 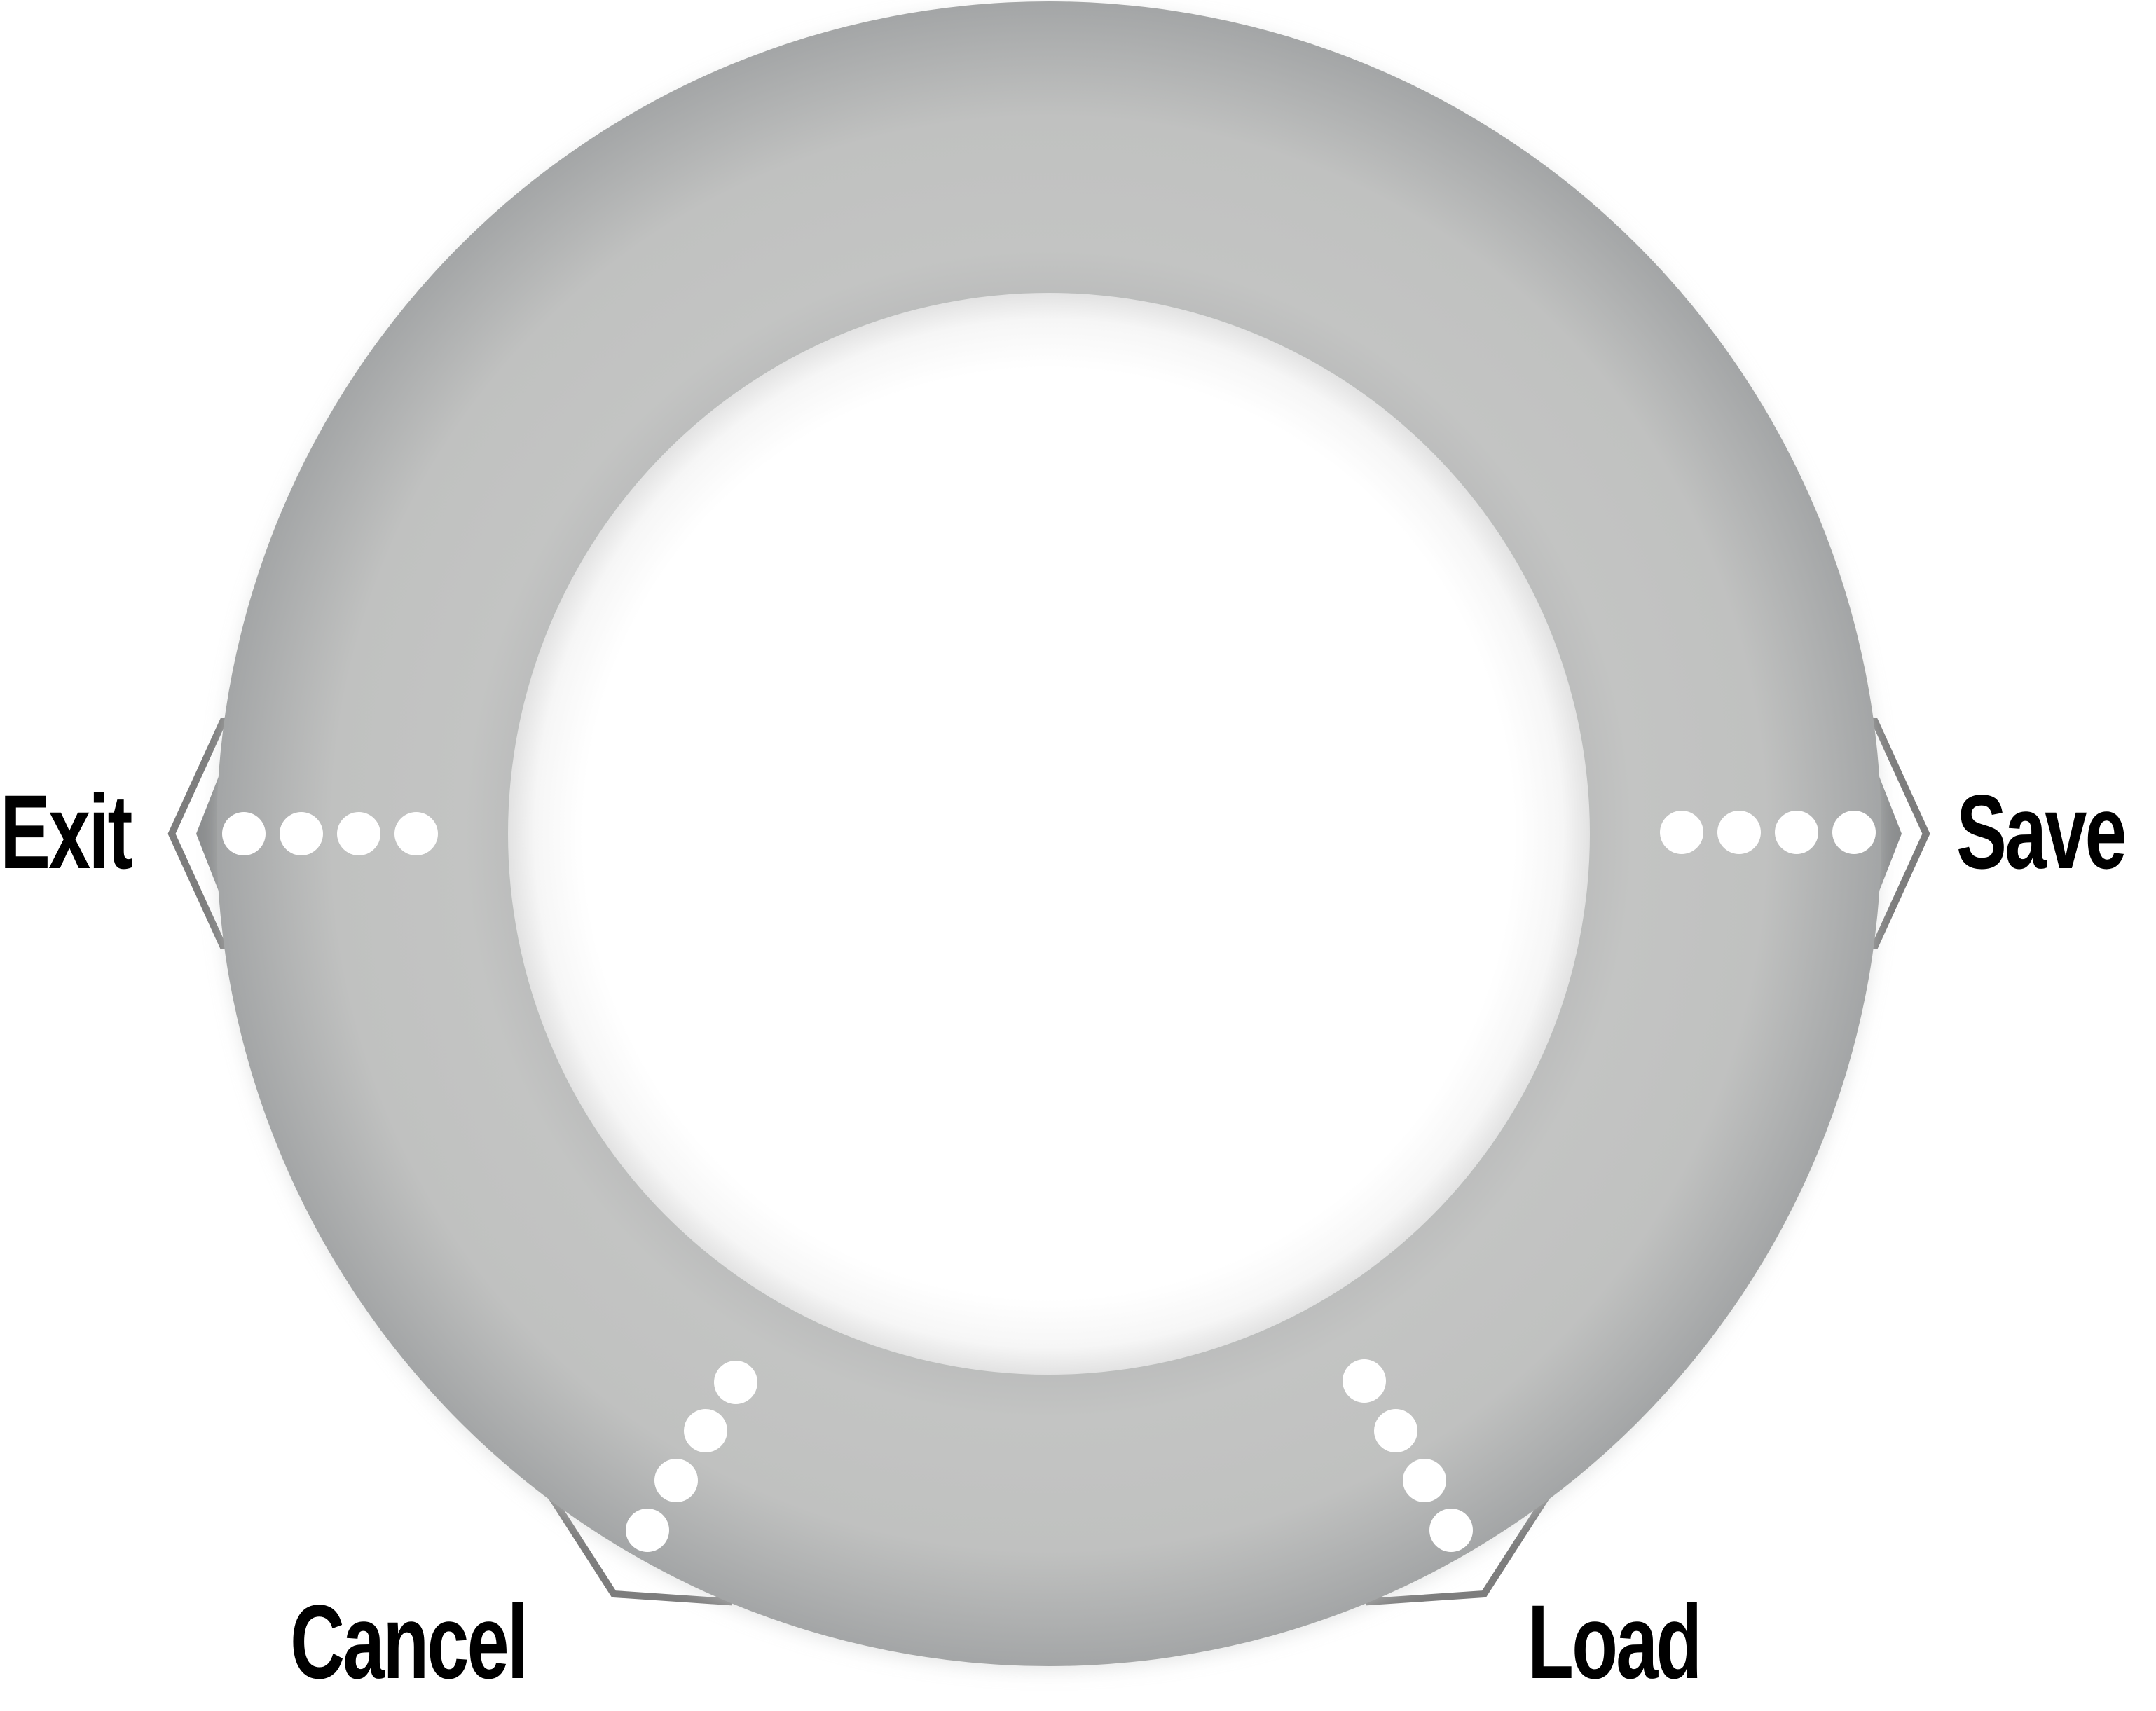 What do you see at coordinates (1768, 832) in the screenshot?
I see `indicator-dots-save` at bounding box center [1768, 832].